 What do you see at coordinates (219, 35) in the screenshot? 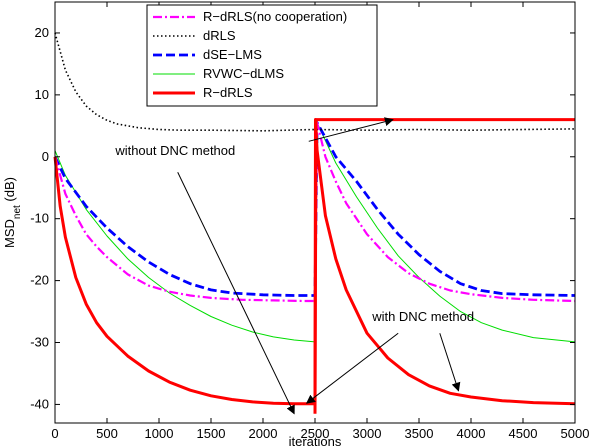
I see `legend-label-1: dRLS` at bounding box center [219, 35].